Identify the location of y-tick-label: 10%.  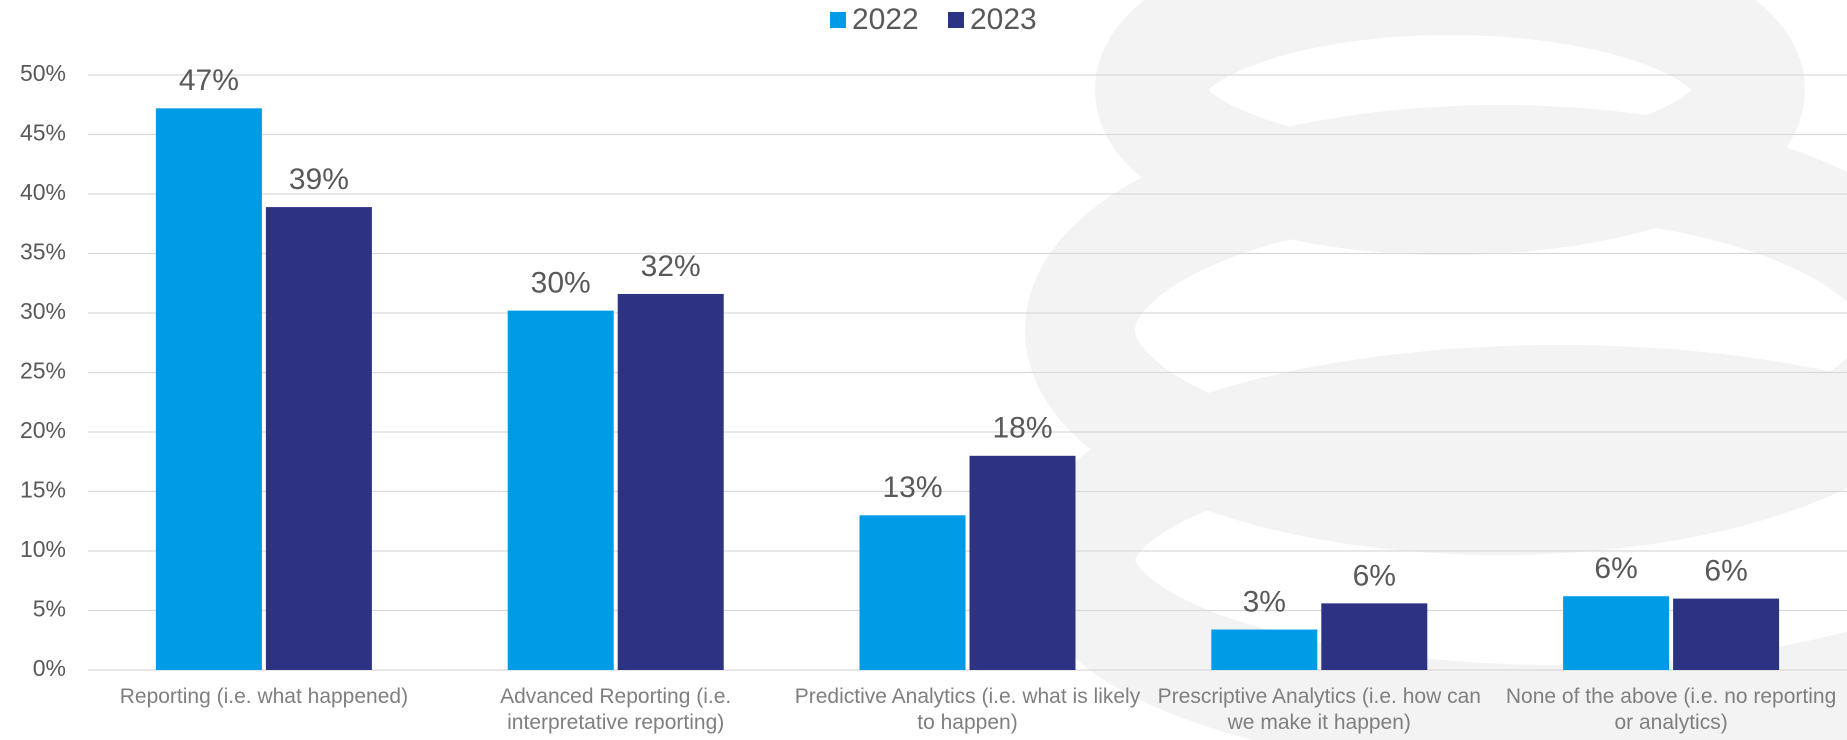
(43, 549).